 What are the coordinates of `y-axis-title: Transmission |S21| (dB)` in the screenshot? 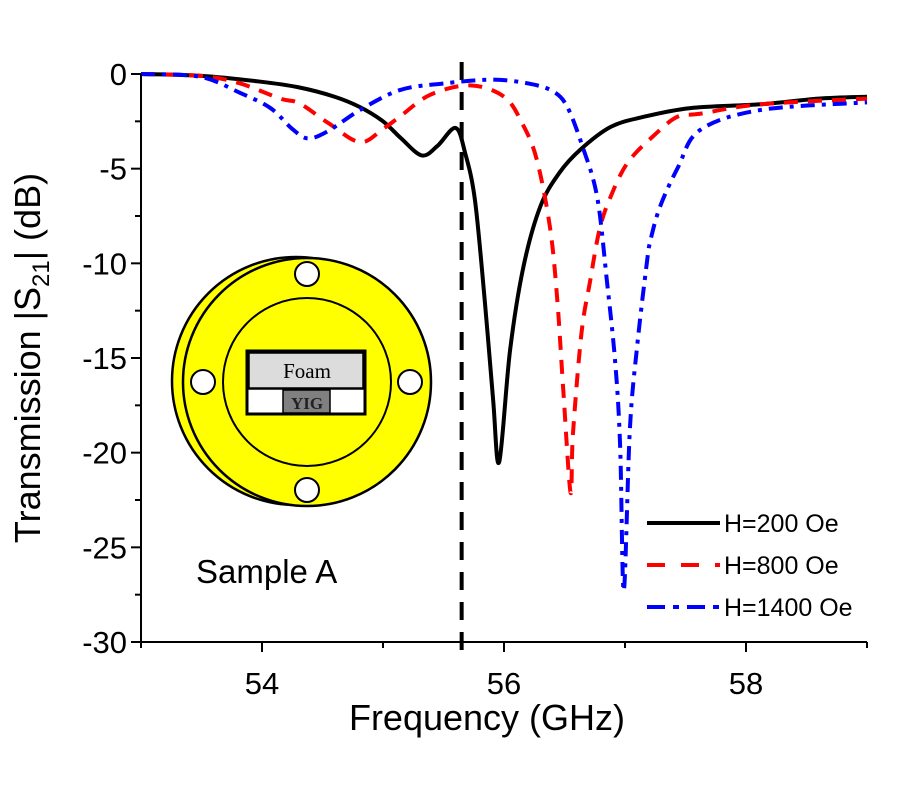 It's located at (31, 358).